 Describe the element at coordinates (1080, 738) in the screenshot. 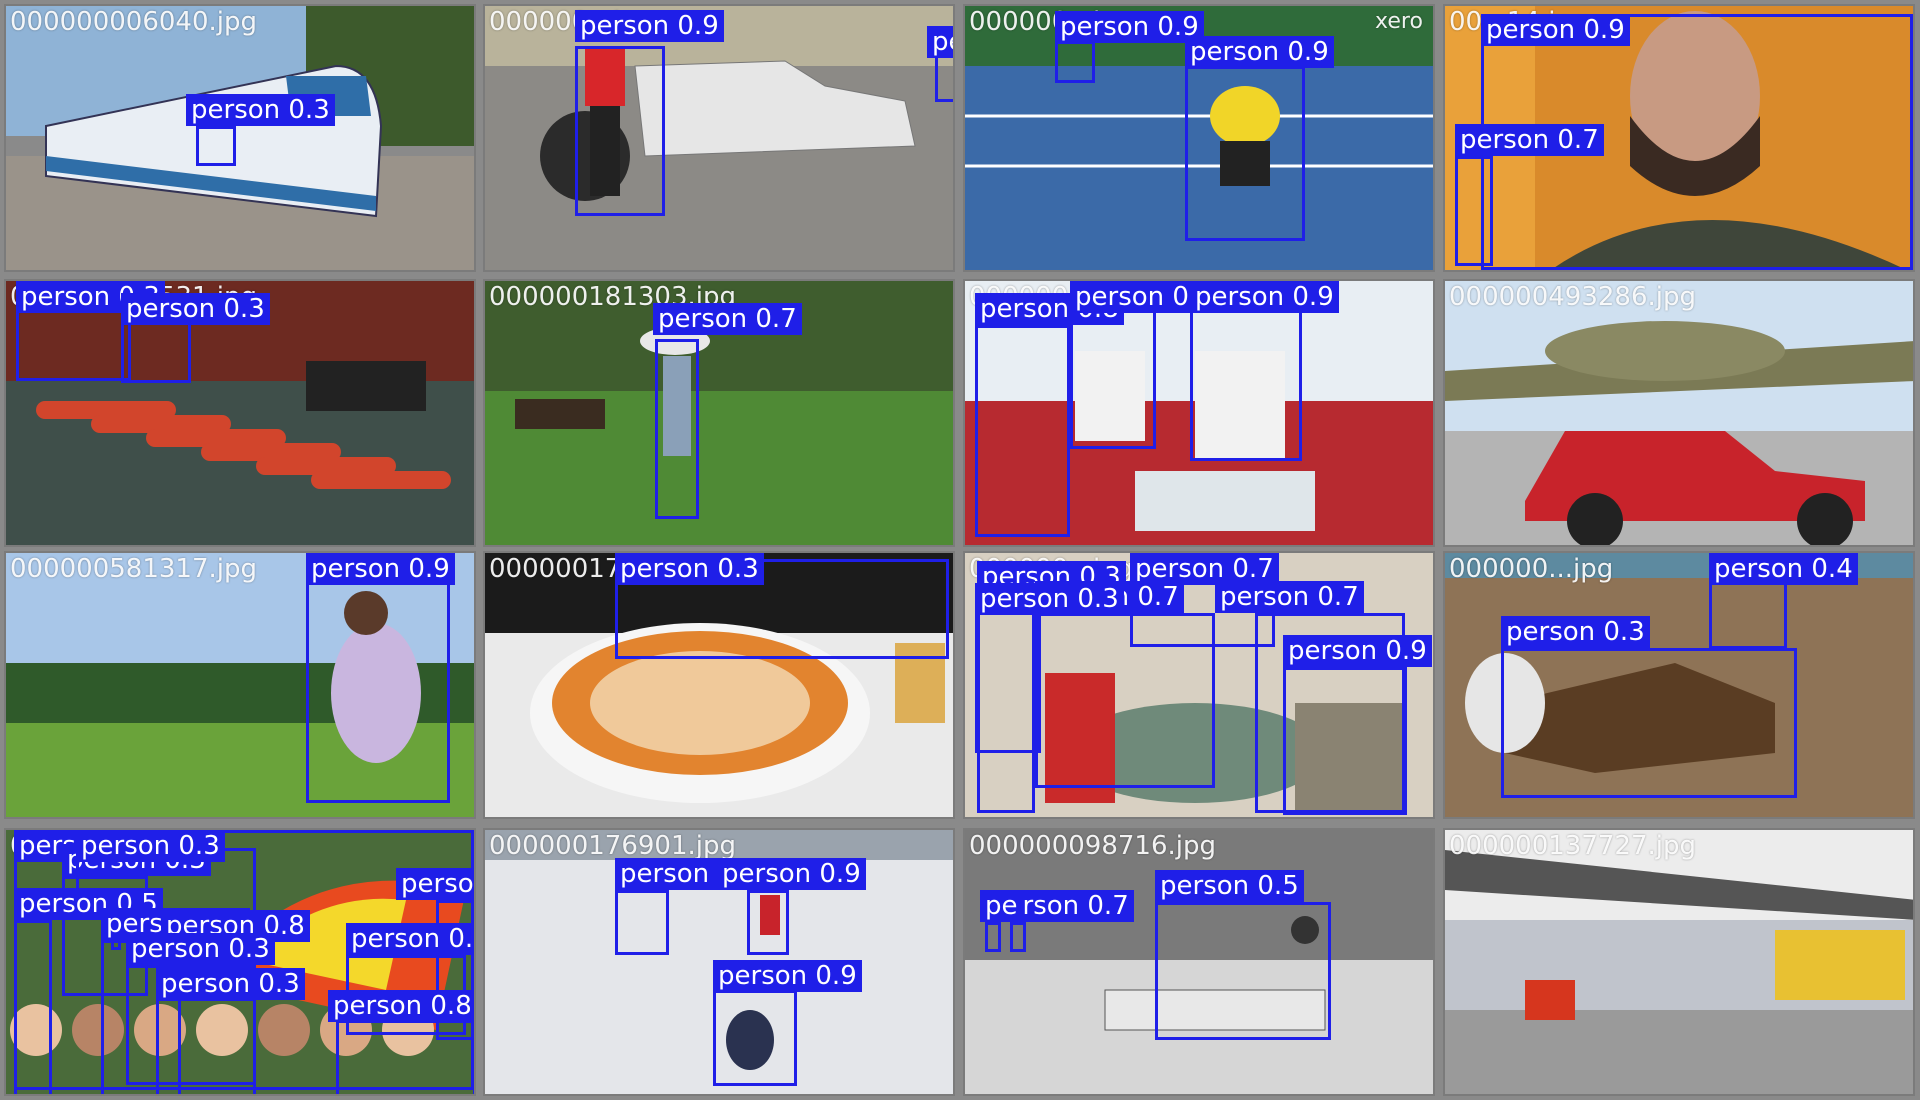

I see `red-shirt` at that location.